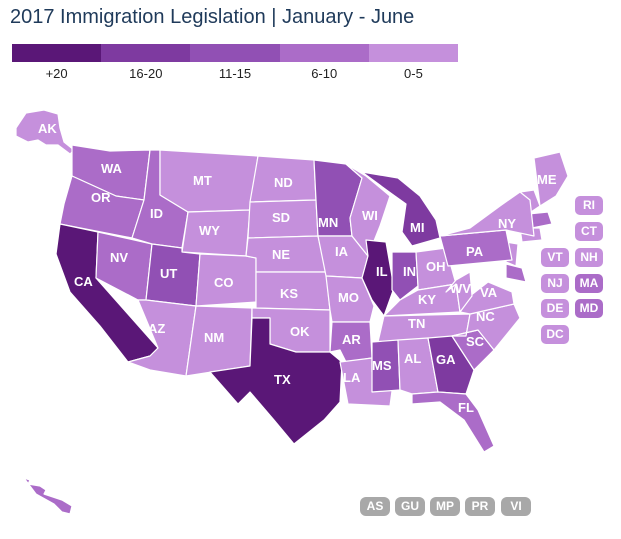 The width and height of the screenshot is (621, 539). What do you see at coordinates (283, 219) in the screenshot?
I see `state-shape-sd` at bounding box center [283, 219].